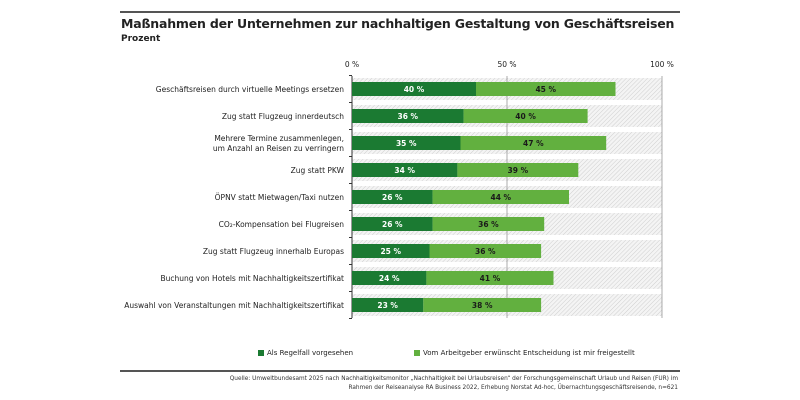 This screenshot has width=800, height=400. I want to click on x-tick-label: 100 %, so click(662, 64).